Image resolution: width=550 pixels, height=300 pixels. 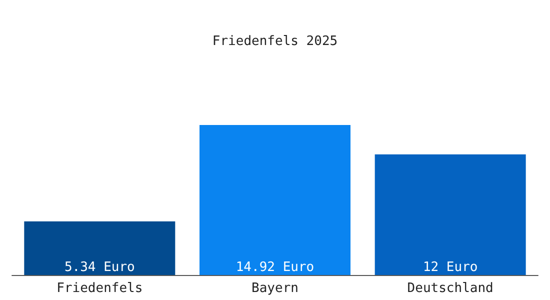 I want to click on chart-title: Friedenfels 2025, so click(x=275, y=41).